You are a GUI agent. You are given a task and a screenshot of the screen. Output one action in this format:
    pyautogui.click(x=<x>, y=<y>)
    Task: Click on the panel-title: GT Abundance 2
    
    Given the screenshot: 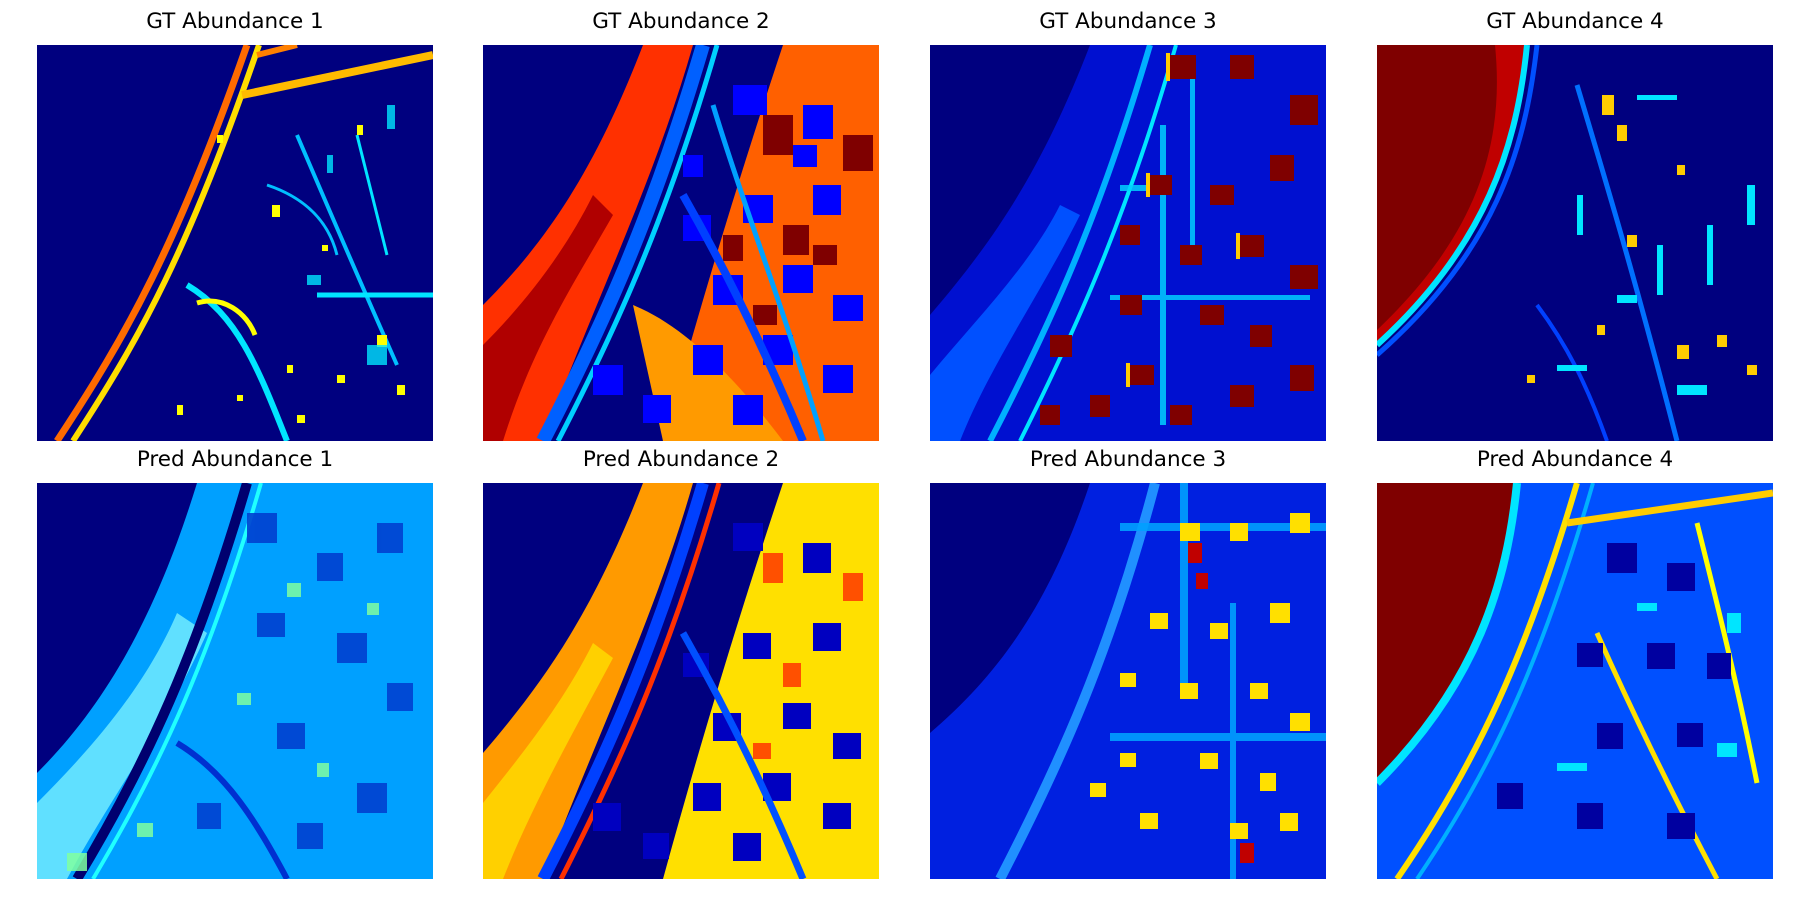 What is the action you would take?
    pyautogui.click(x=681, y=21)
    